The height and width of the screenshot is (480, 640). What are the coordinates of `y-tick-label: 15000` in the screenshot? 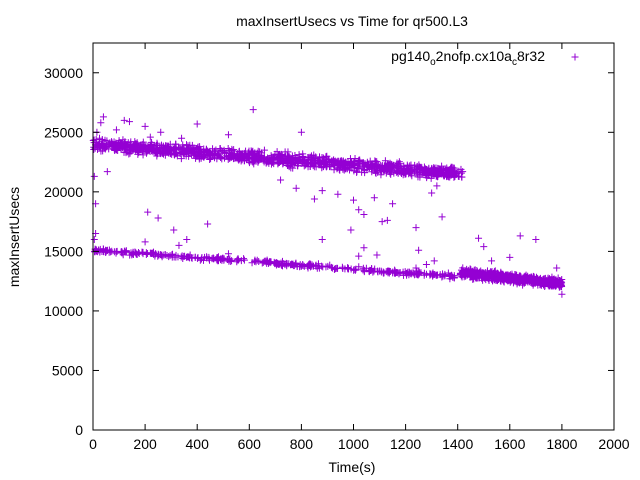 It's located at (63, 251).